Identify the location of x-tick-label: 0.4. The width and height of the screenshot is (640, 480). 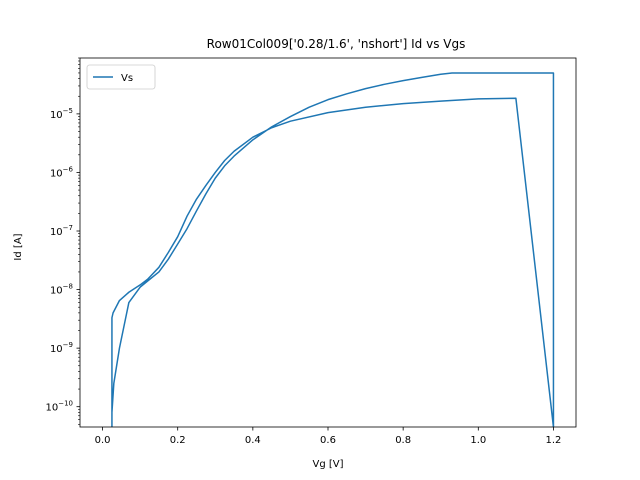
(253, 440).